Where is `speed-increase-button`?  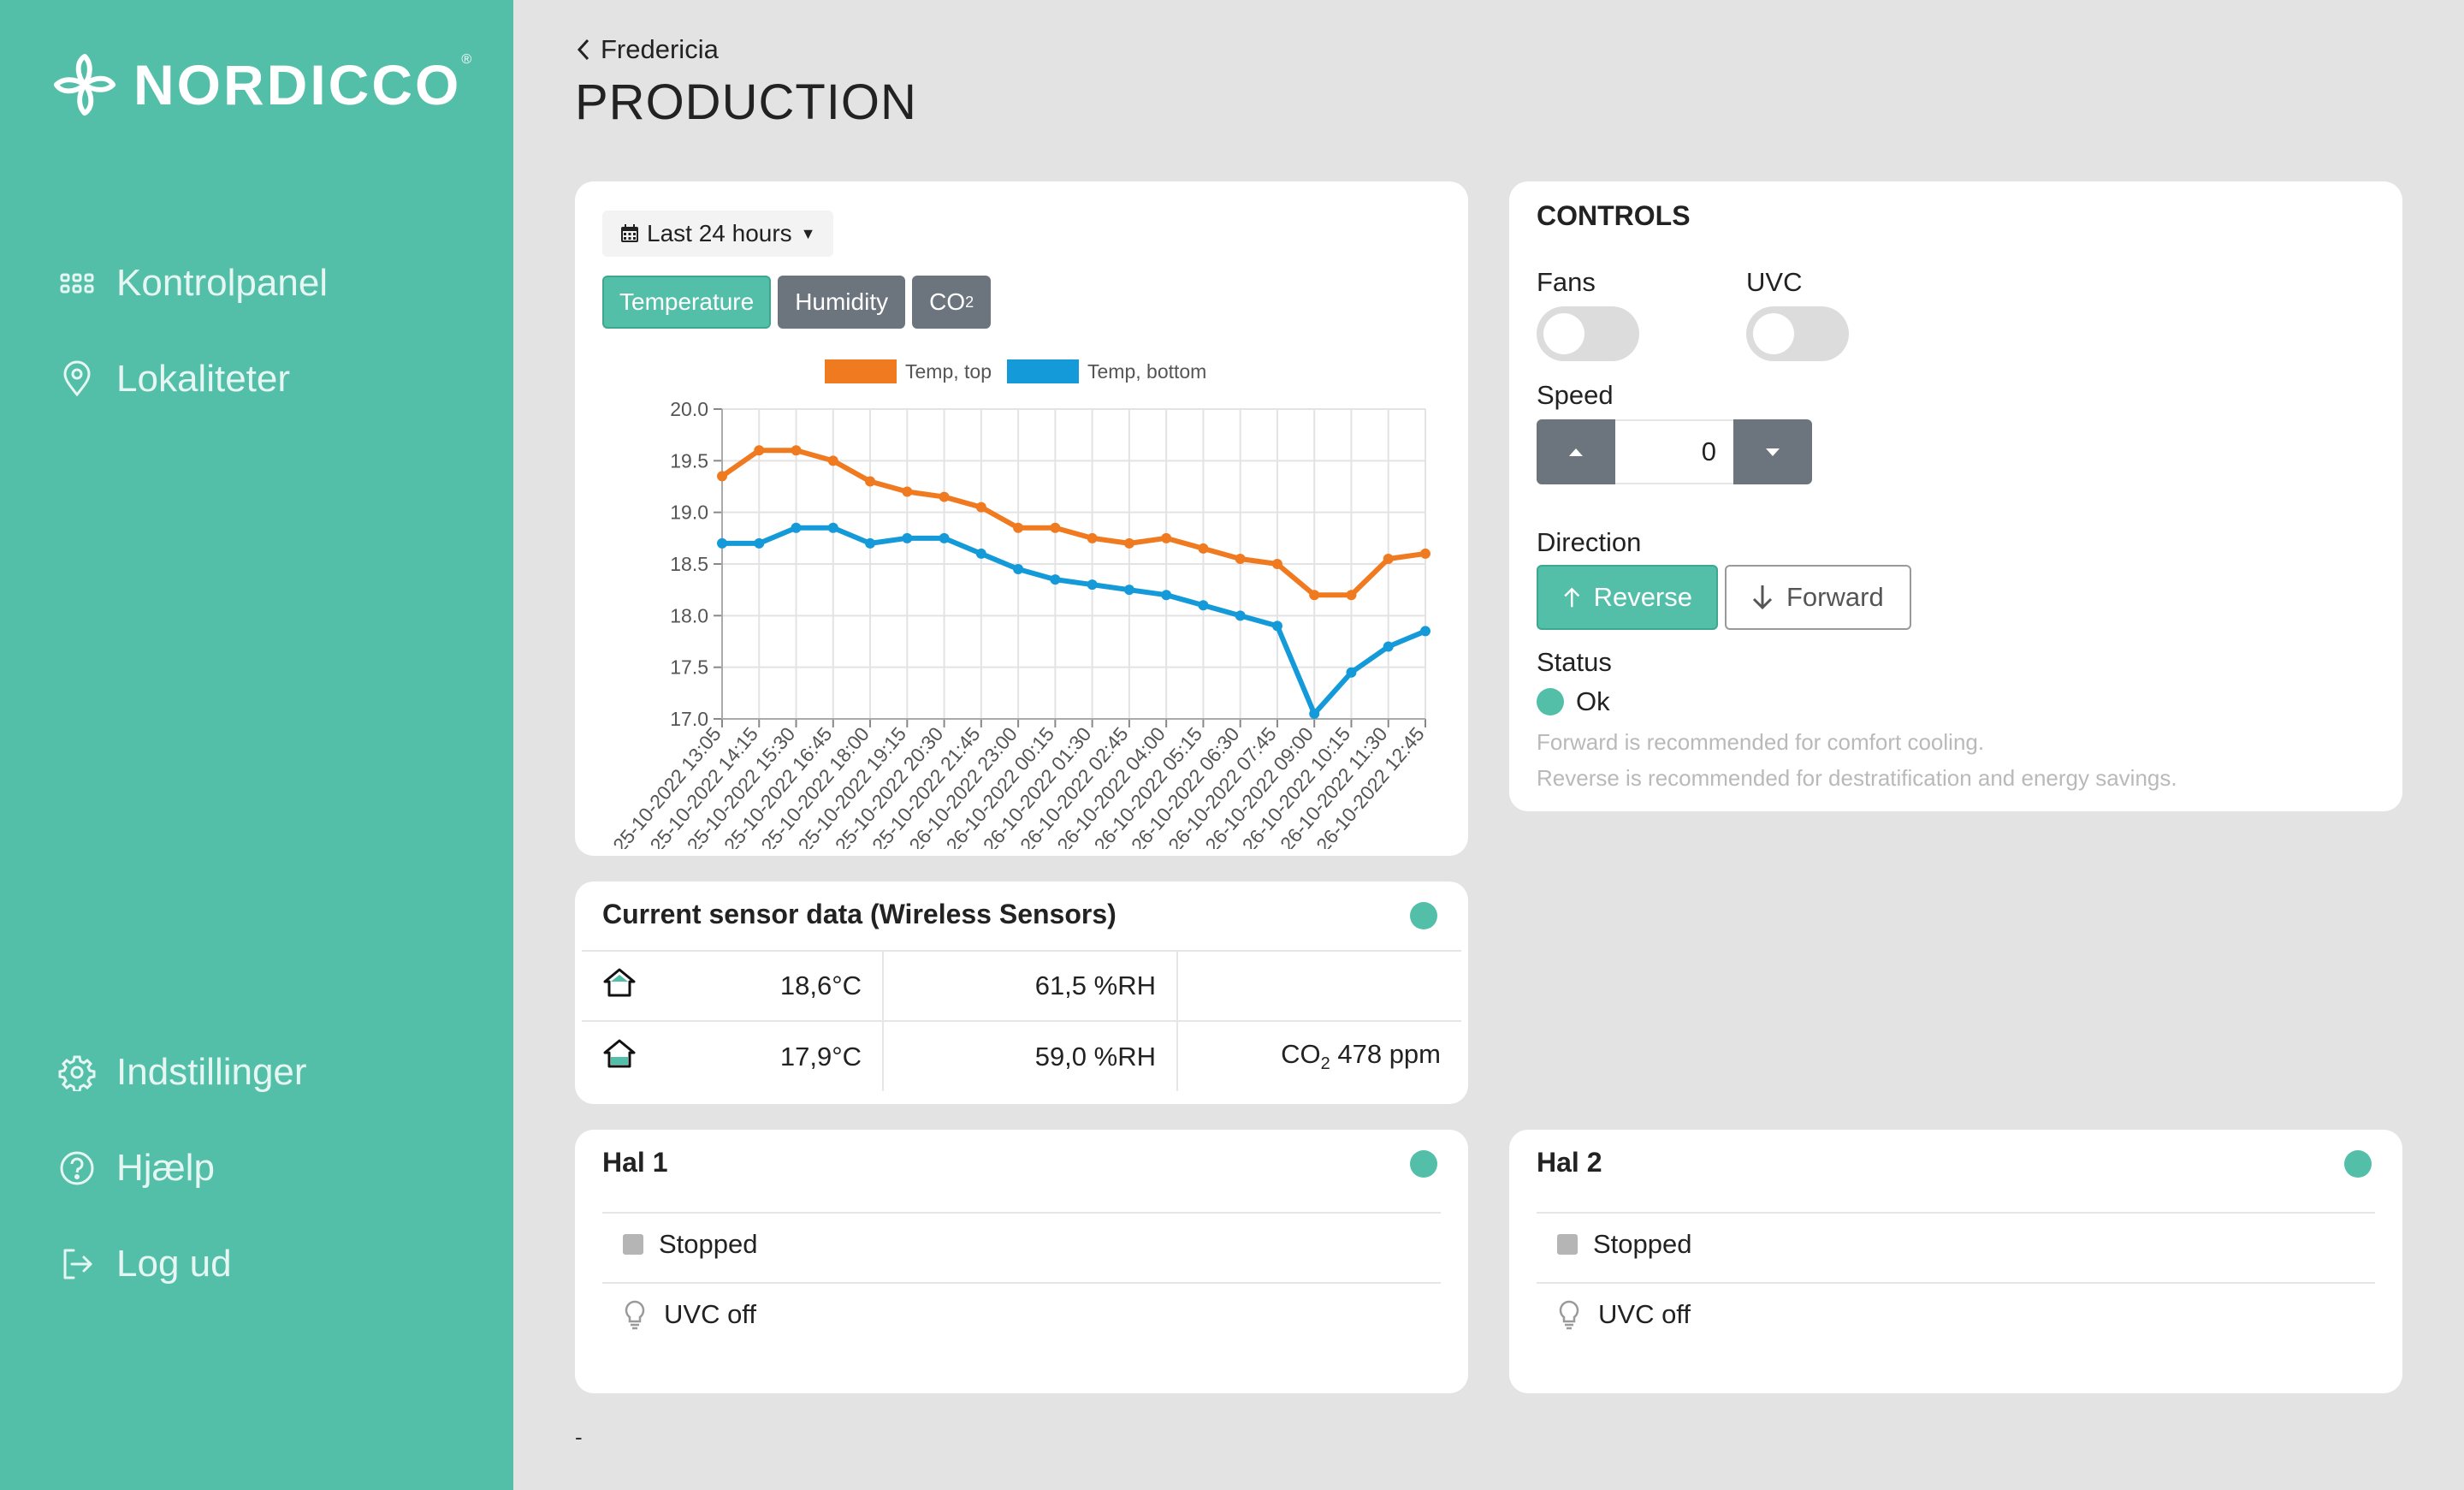
speed-increase-button is located at coordinates (1576, 451).